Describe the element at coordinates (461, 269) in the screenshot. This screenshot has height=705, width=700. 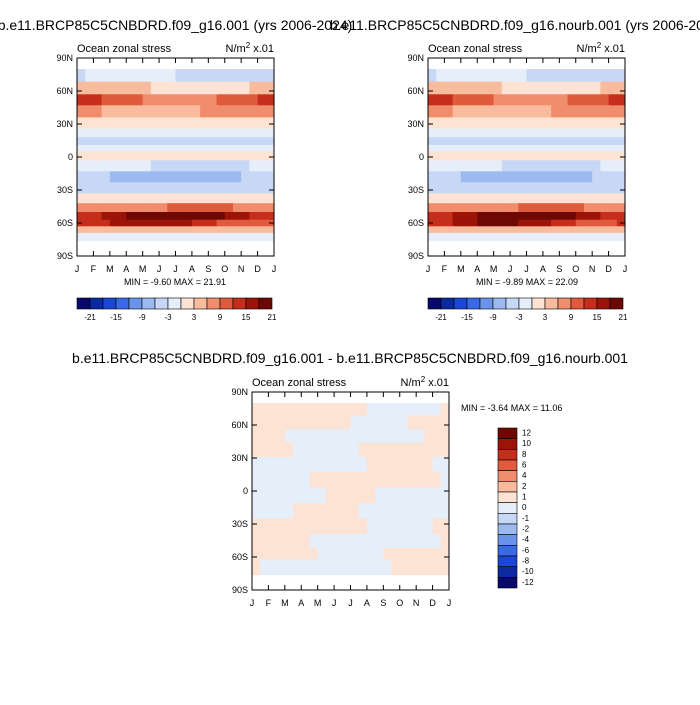
I see `x-tick-label: M` at that location.